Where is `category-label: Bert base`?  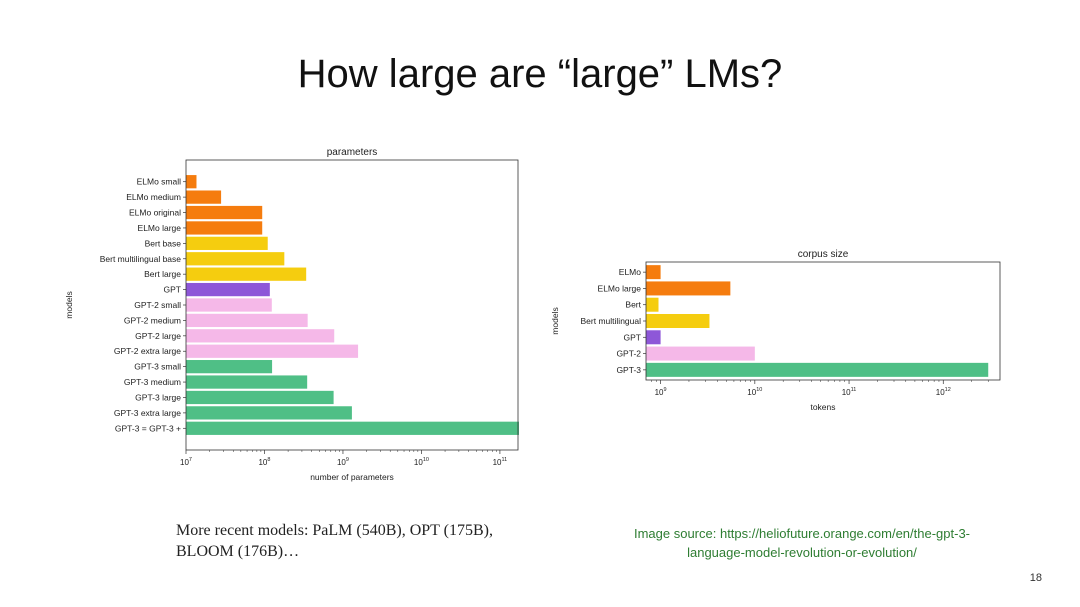 category-label: Bert base is located at coordinates (163, 243).